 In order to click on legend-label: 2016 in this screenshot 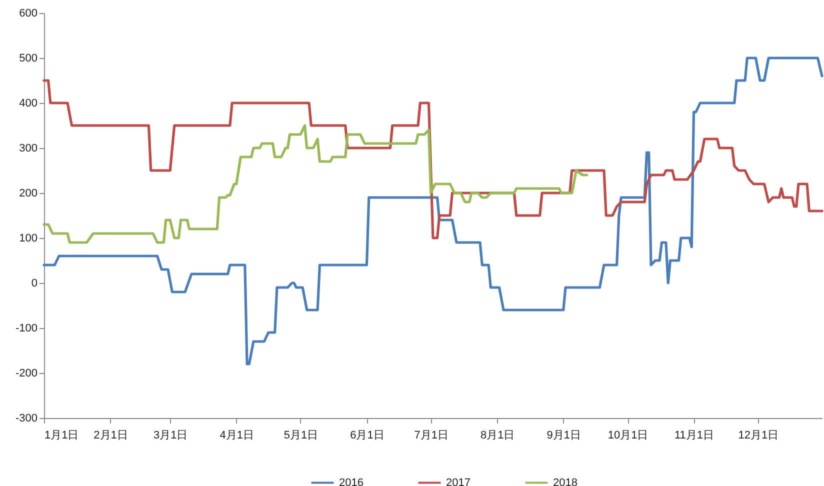, I will do `click(351, 481)`.